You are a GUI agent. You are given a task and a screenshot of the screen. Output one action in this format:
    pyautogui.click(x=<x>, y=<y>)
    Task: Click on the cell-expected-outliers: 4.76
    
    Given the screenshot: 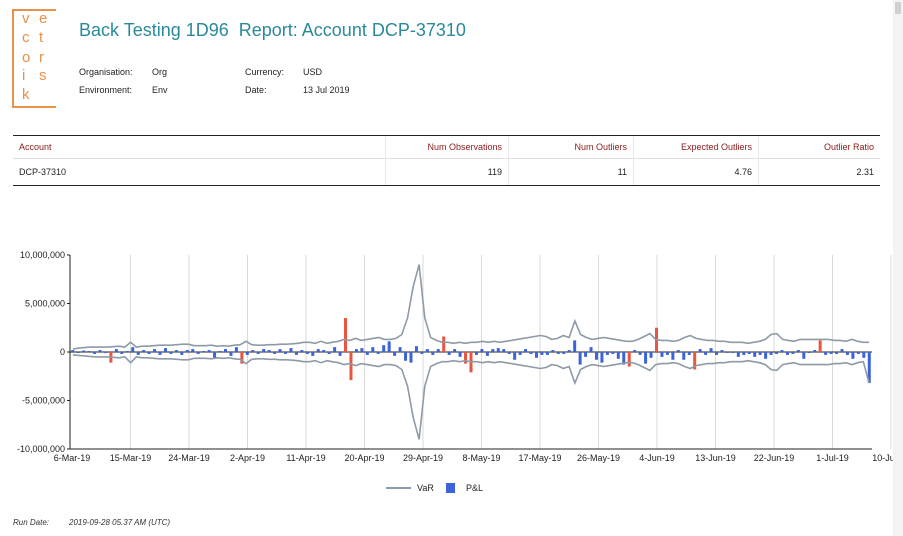 What is the action you would take?
    pyautogui.click(x=696, y=172)
    